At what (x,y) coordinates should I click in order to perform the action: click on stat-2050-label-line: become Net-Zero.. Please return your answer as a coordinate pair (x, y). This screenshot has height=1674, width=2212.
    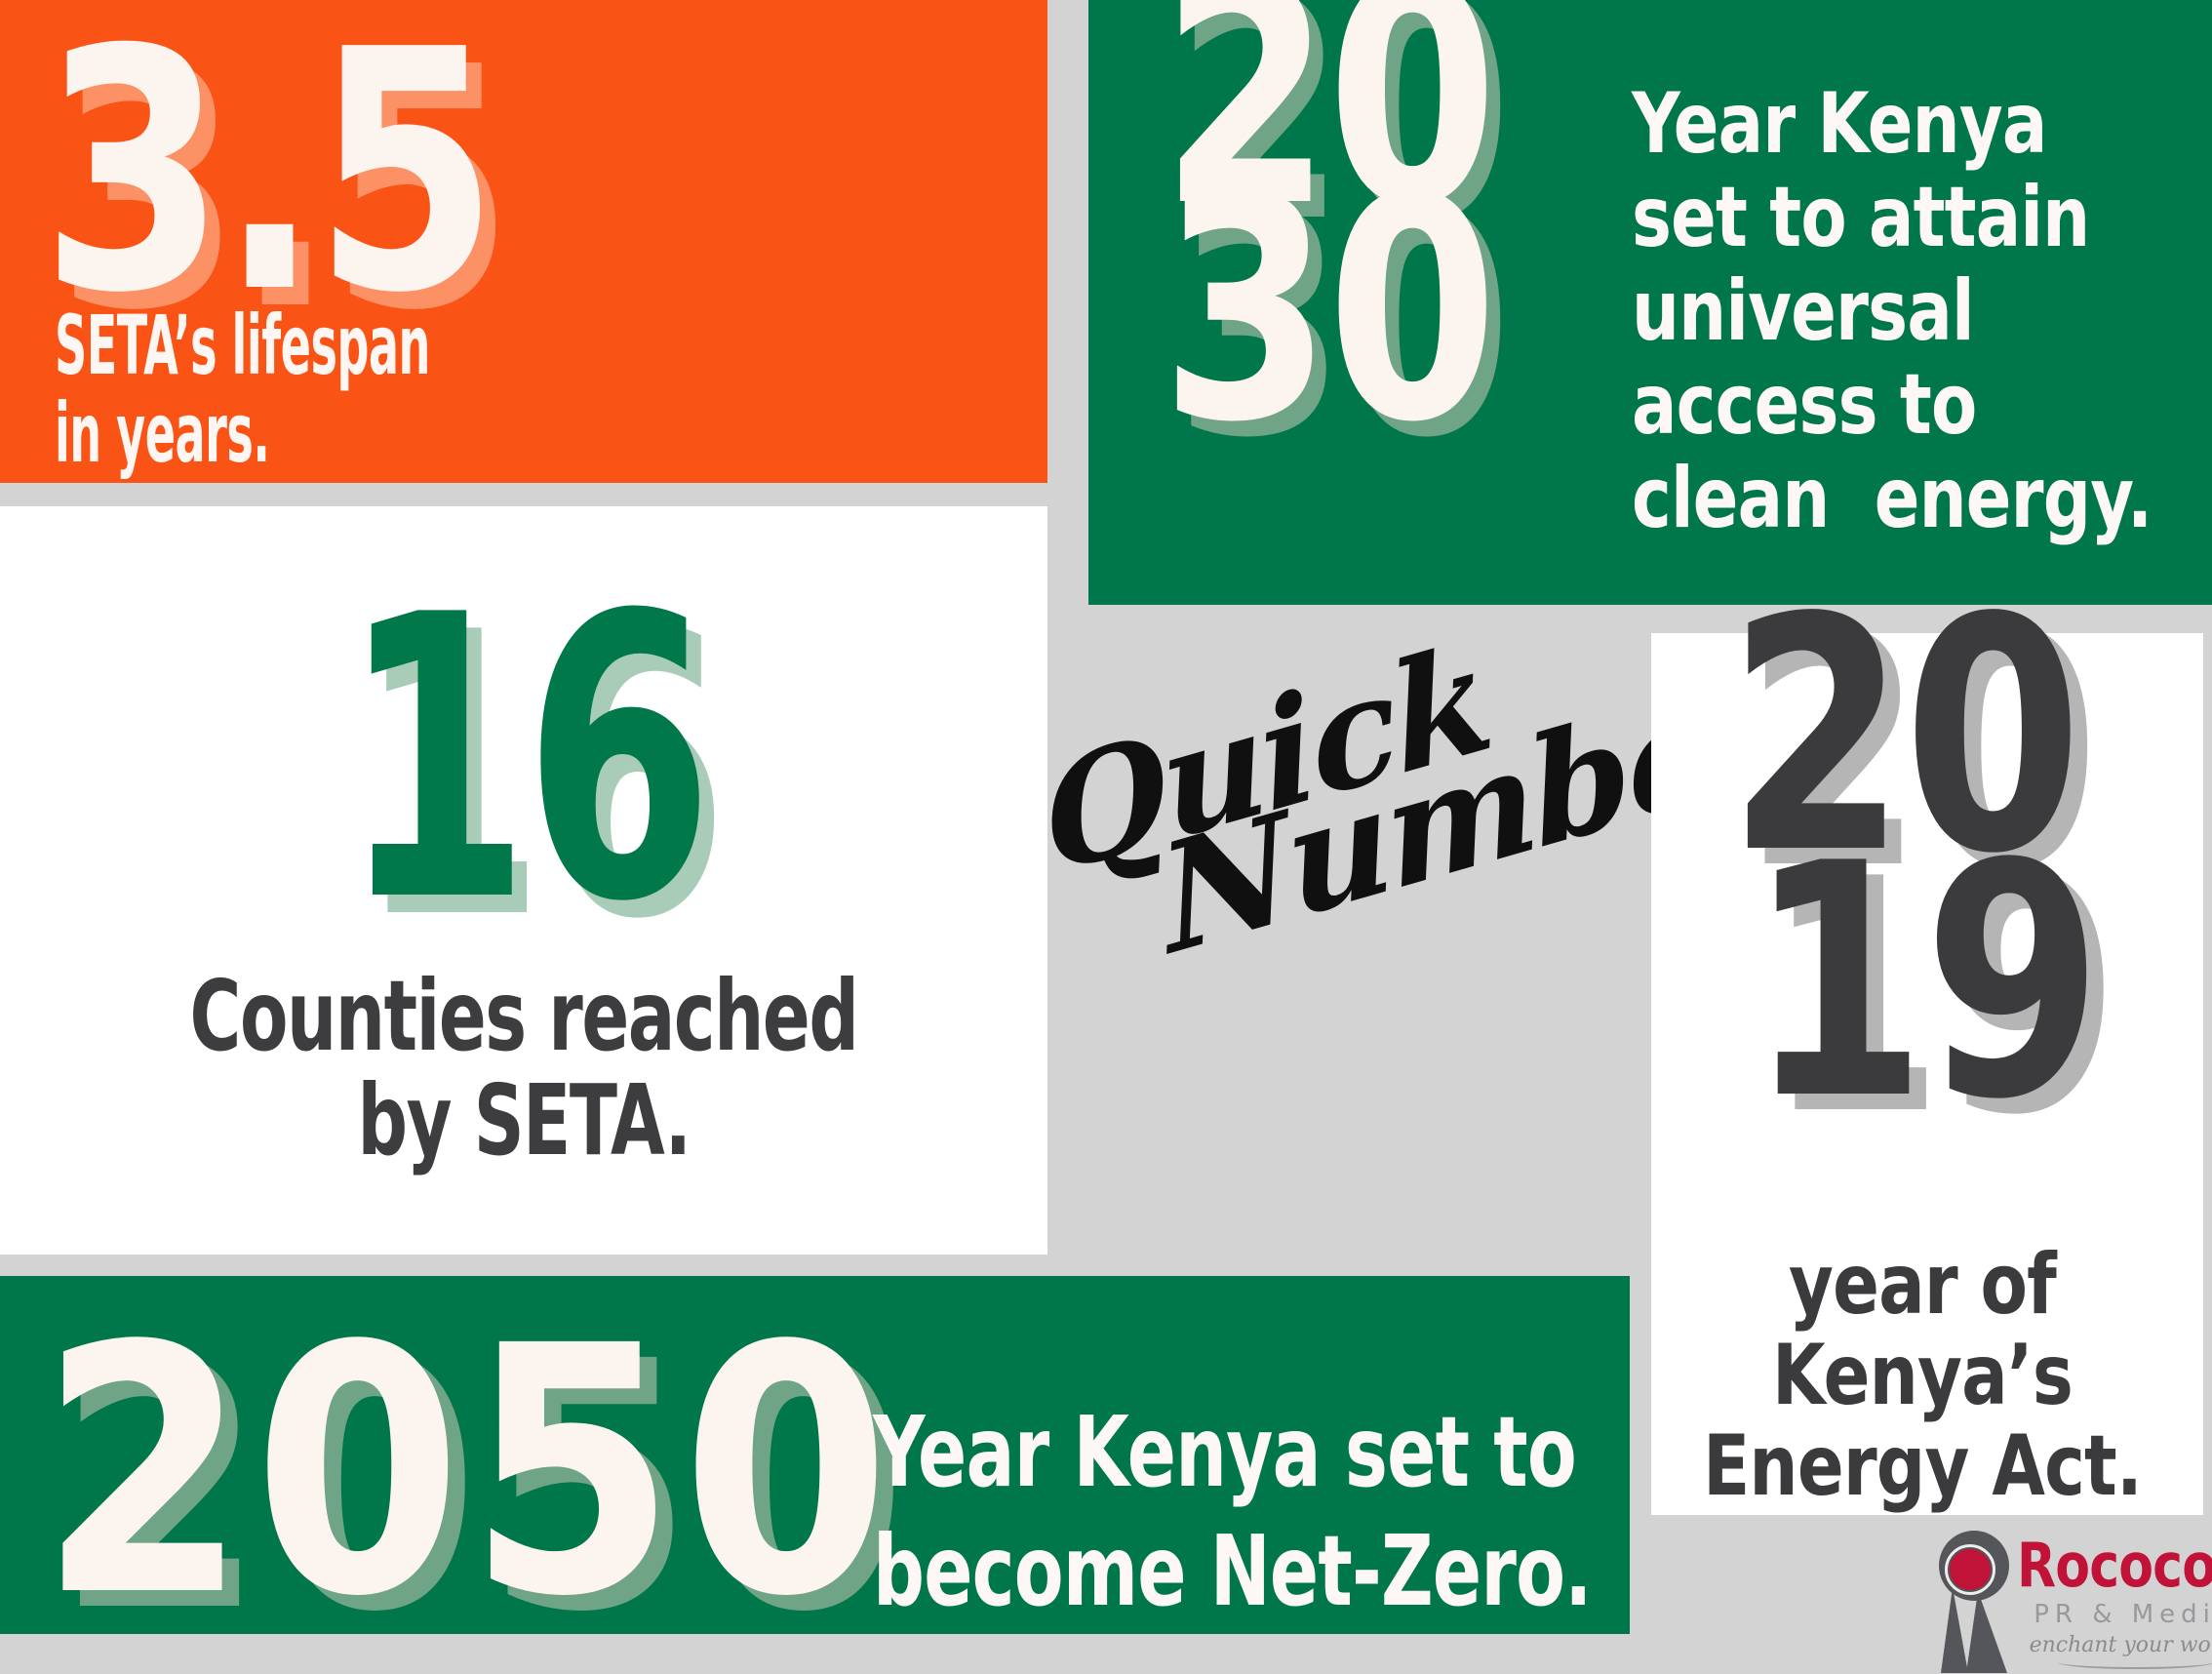
    Looking at the image, I should click on (1232, 1571).